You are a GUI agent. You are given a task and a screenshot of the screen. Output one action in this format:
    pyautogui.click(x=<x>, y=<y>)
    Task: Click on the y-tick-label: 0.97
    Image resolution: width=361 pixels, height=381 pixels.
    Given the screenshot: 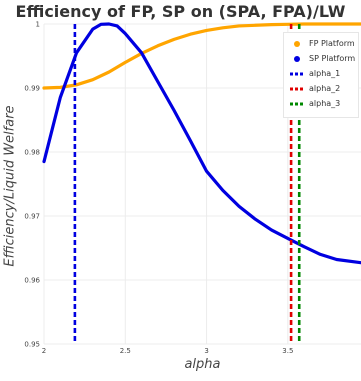 What is the action you would take?
    pyautogui.click(x=32, y=217)
    